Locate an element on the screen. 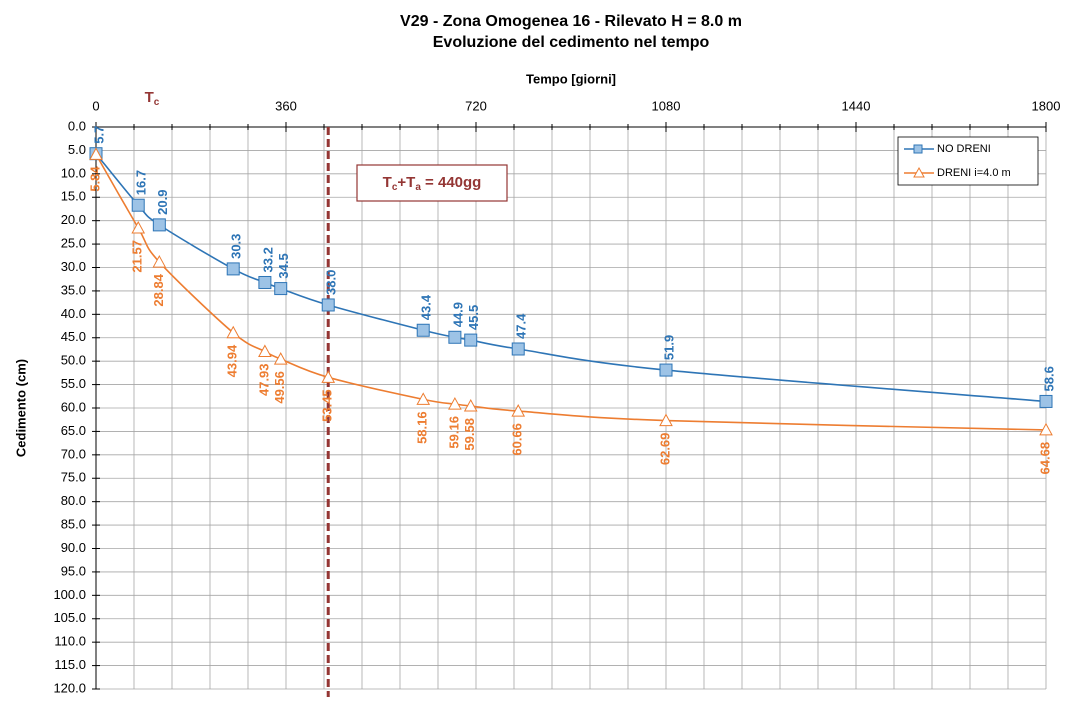  y-tick-label: 20.0 is located at coordinates (73, 219).